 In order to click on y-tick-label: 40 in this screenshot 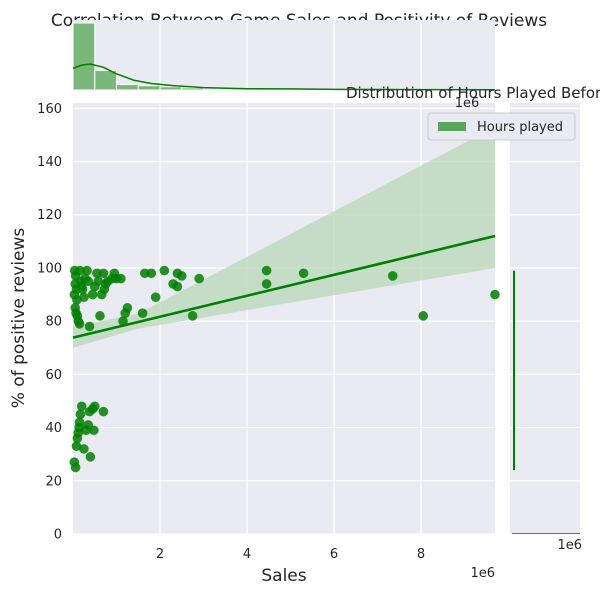, I will do `click(53, 428)`.